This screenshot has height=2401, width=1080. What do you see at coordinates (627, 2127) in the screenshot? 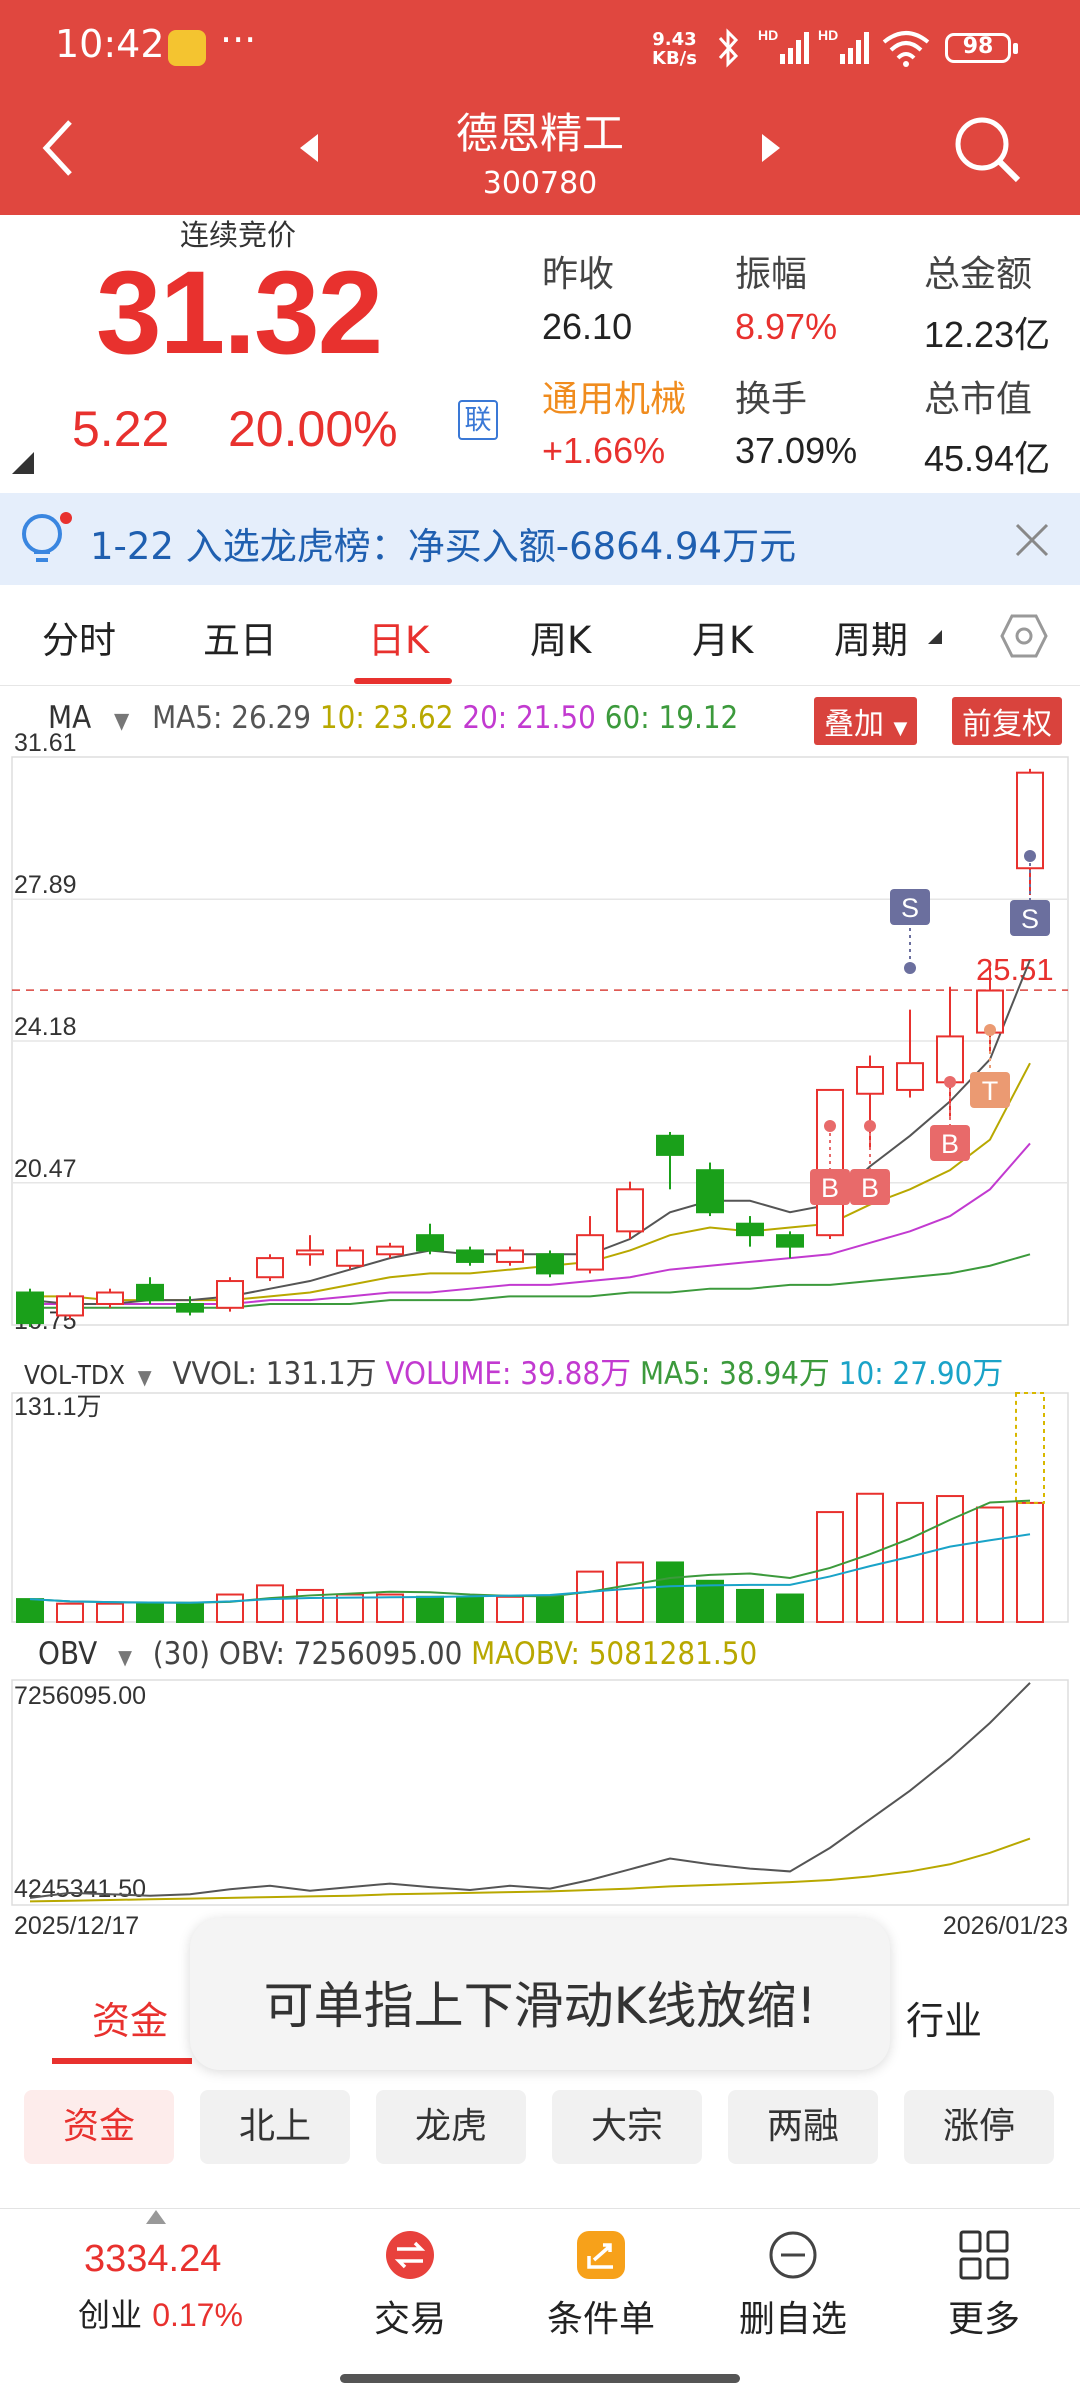
I see `chip-block-trade: 大宗` at bounding box center [627, 2127].